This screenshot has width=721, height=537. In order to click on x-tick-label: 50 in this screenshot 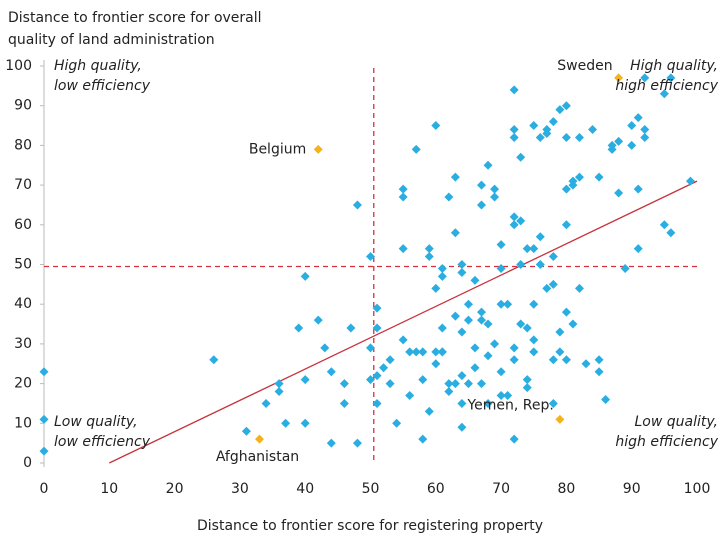, I will do `click(371, 489)`.